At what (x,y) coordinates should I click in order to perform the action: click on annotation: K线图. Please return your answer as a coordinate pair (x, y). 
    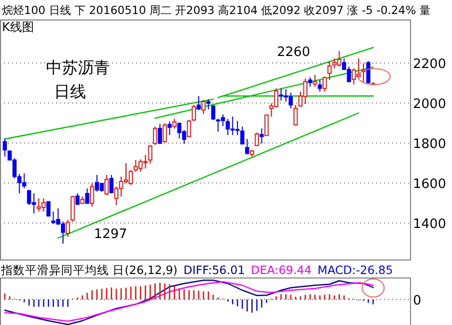
    Looking at the image, I should click on (18, 27).